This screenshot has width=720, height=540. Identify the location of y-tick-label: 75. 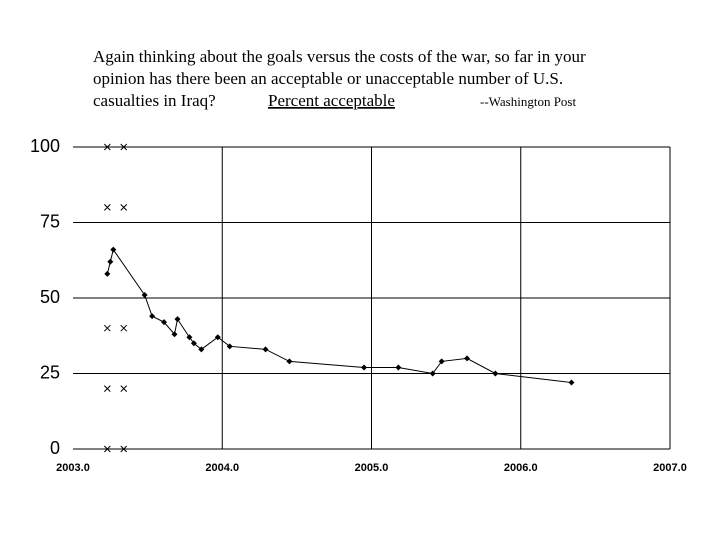
(50, 221).